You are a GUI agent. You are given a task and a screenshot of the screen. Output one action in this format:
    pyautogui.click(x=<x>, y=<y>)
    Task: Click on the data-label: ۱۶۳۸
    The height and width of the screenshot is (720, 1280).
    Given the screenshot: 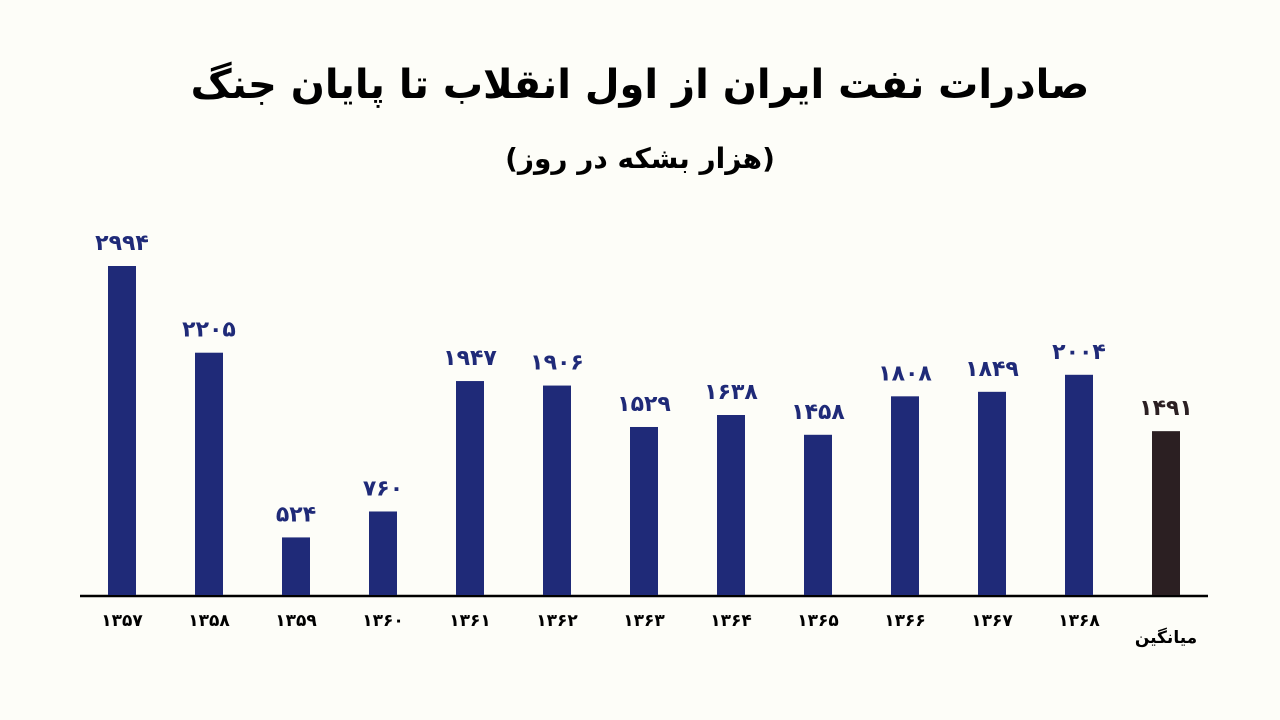 What is the action you would take?
    pyautogui.click(x=731, y=392)
    